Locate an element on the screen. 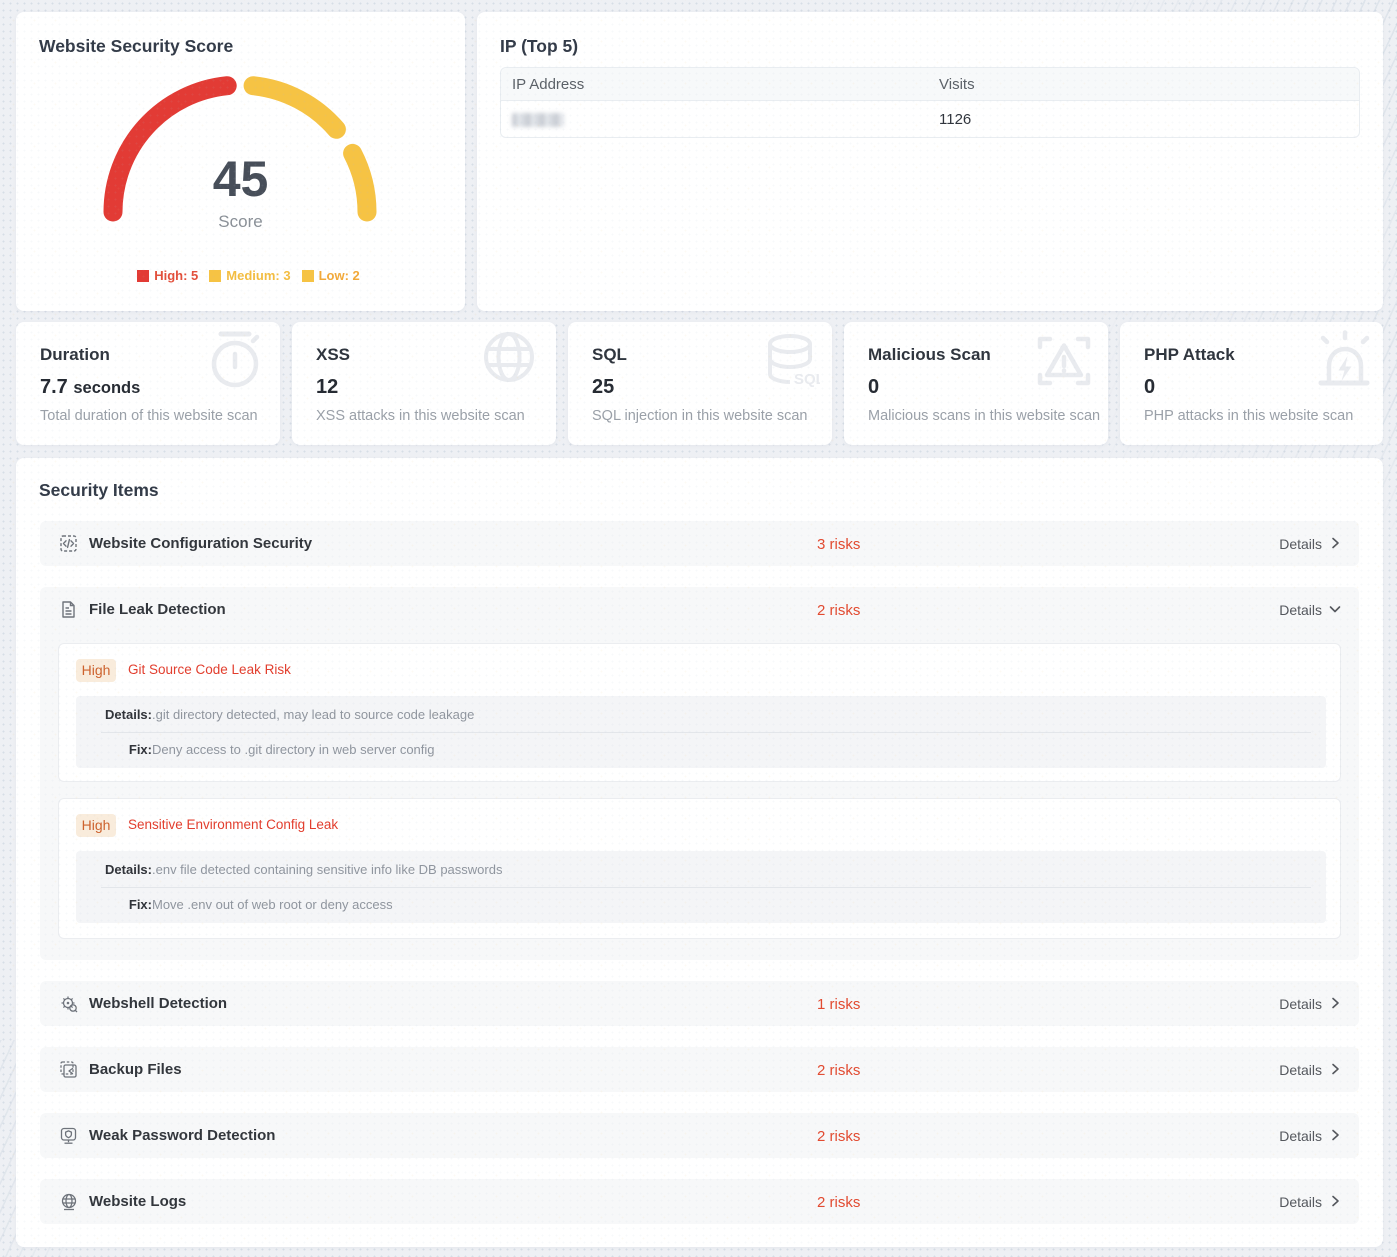  svg-text: SQL is located at coordinates (807, 379).